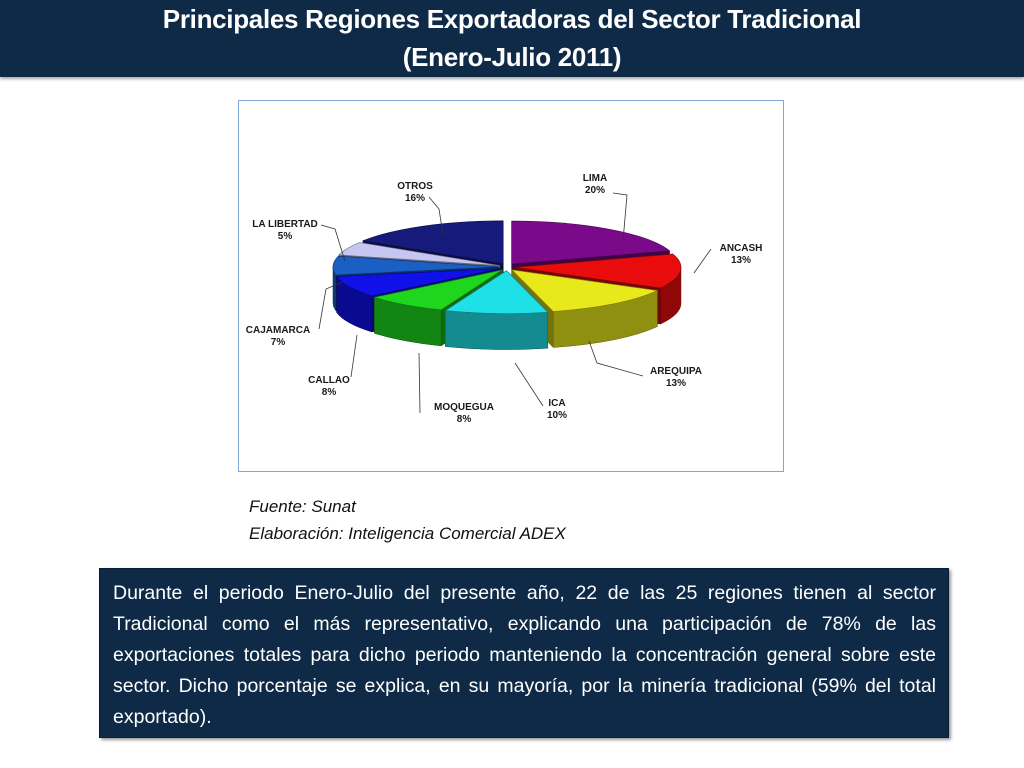  I want to click on slice-pct-label: 7%, so click(278, 342).